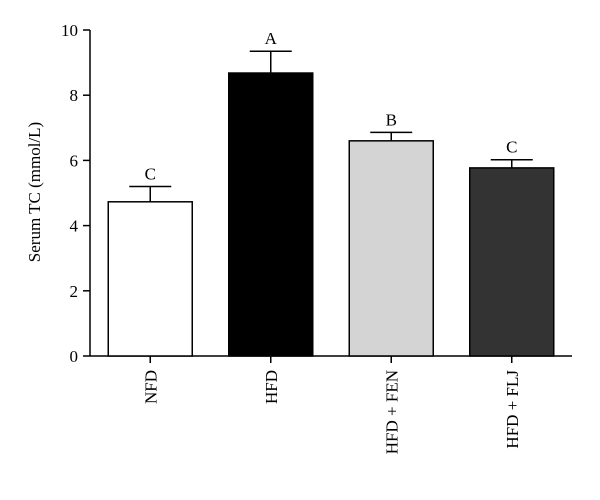 This screenshot has width=600, height=500. I want to click on x-category-label: HFD + FLJ, so click(512, 409).